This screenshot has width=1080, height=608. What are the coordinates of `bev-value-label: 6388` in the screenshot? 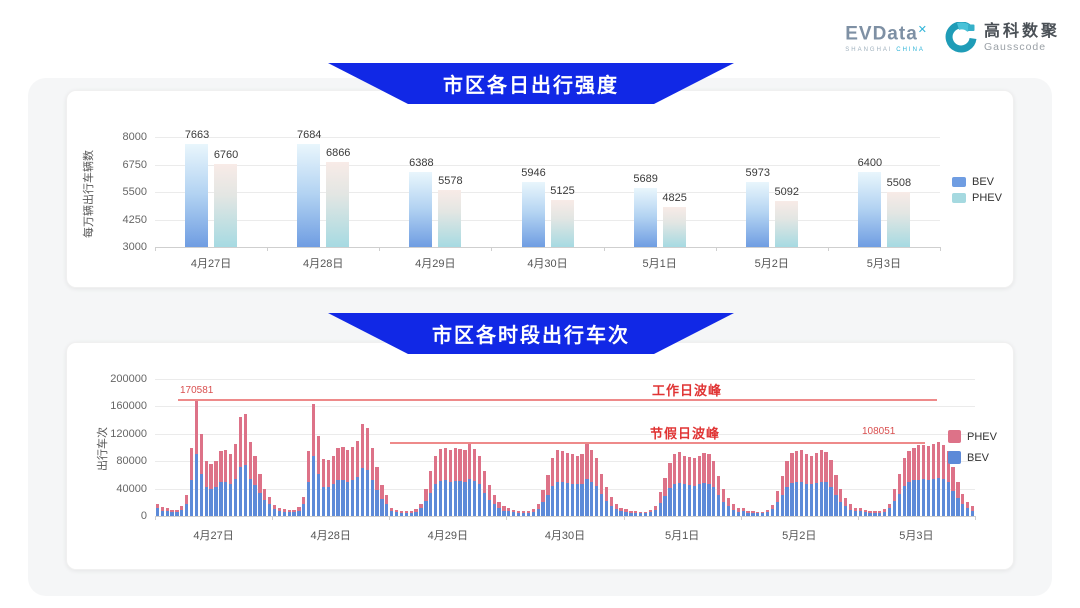 It's located at (421, 163).